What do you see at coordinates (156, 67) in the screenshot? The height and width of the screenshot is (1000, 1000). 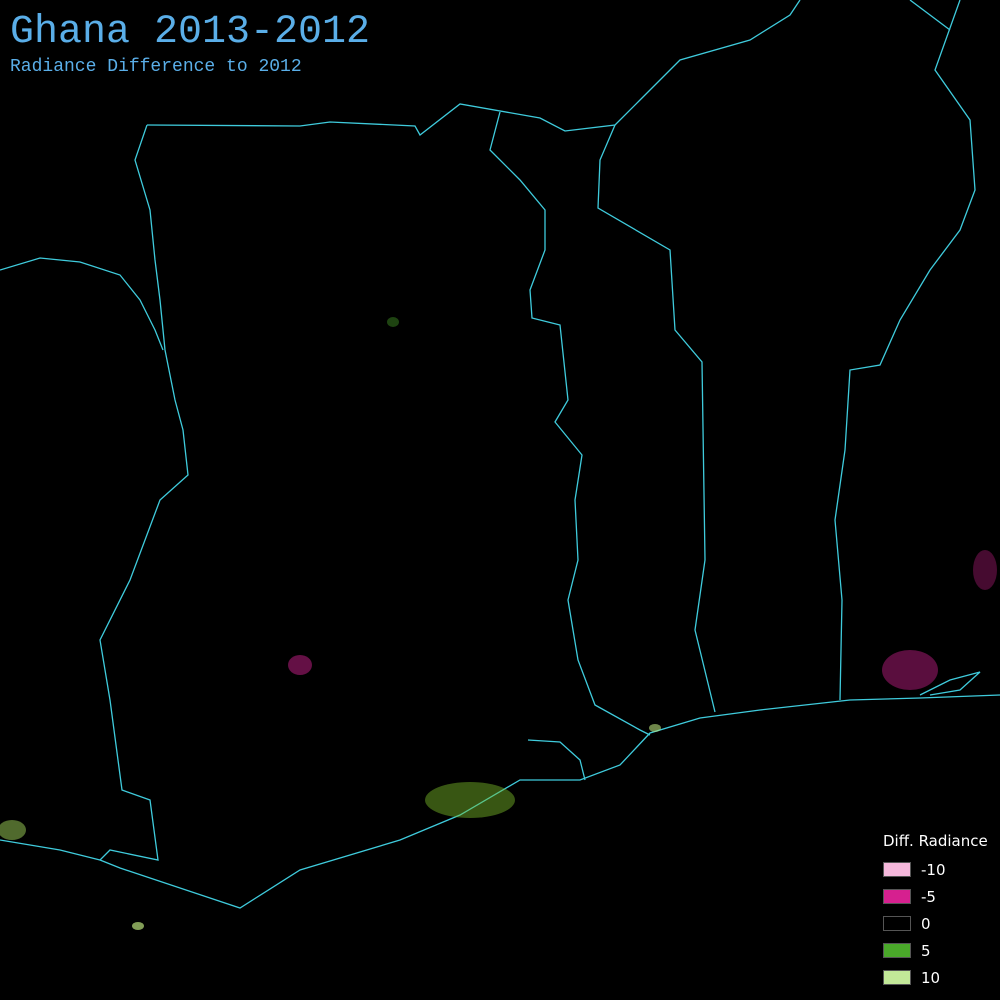 I see `map-subtitle: Radiance Difference to 2012` at bounding box center [156, 67].